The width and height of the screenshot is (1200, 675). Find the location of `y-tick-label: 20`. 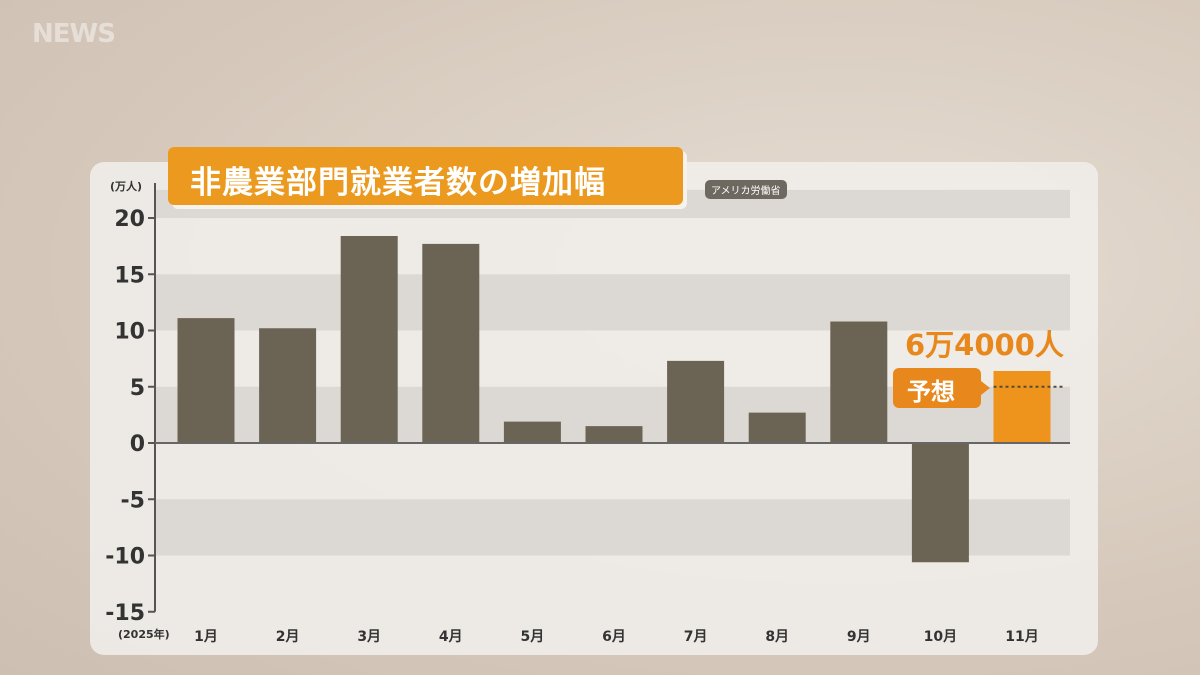

y-tick-label: 20 is located at coordinates (129, 219).